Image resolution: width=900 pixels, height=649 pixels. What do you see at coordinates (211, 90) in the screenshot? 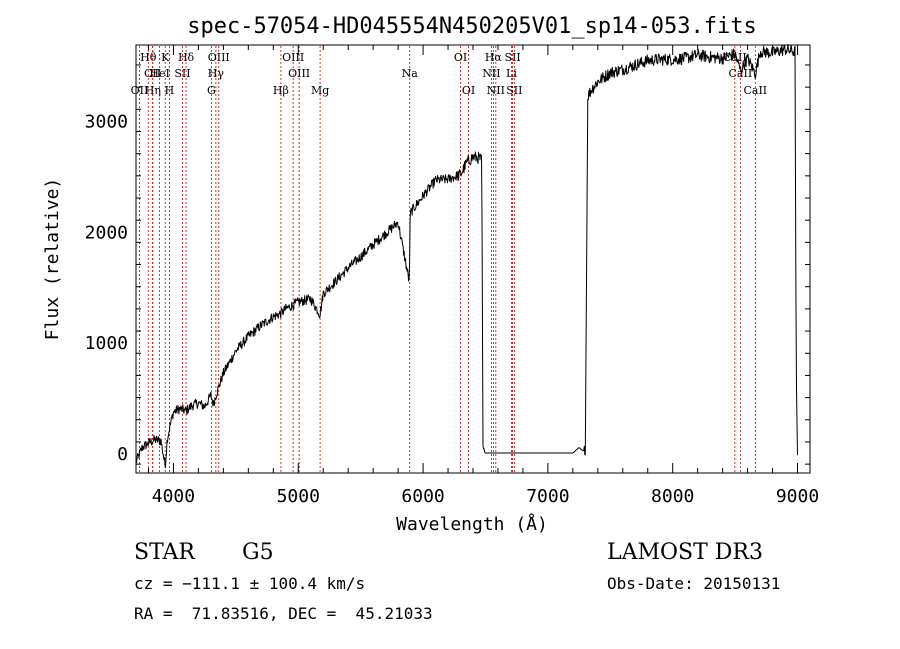
I see `spectral-line-label: G` at bounding box center [211, 90].